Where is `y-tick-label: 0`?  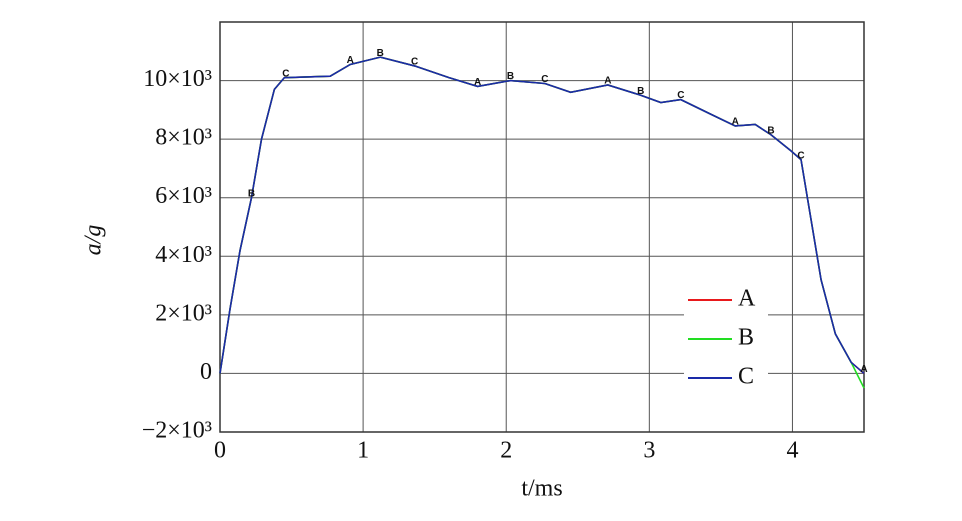
y-tick-label: 0 is located at coordinates (206, 372).